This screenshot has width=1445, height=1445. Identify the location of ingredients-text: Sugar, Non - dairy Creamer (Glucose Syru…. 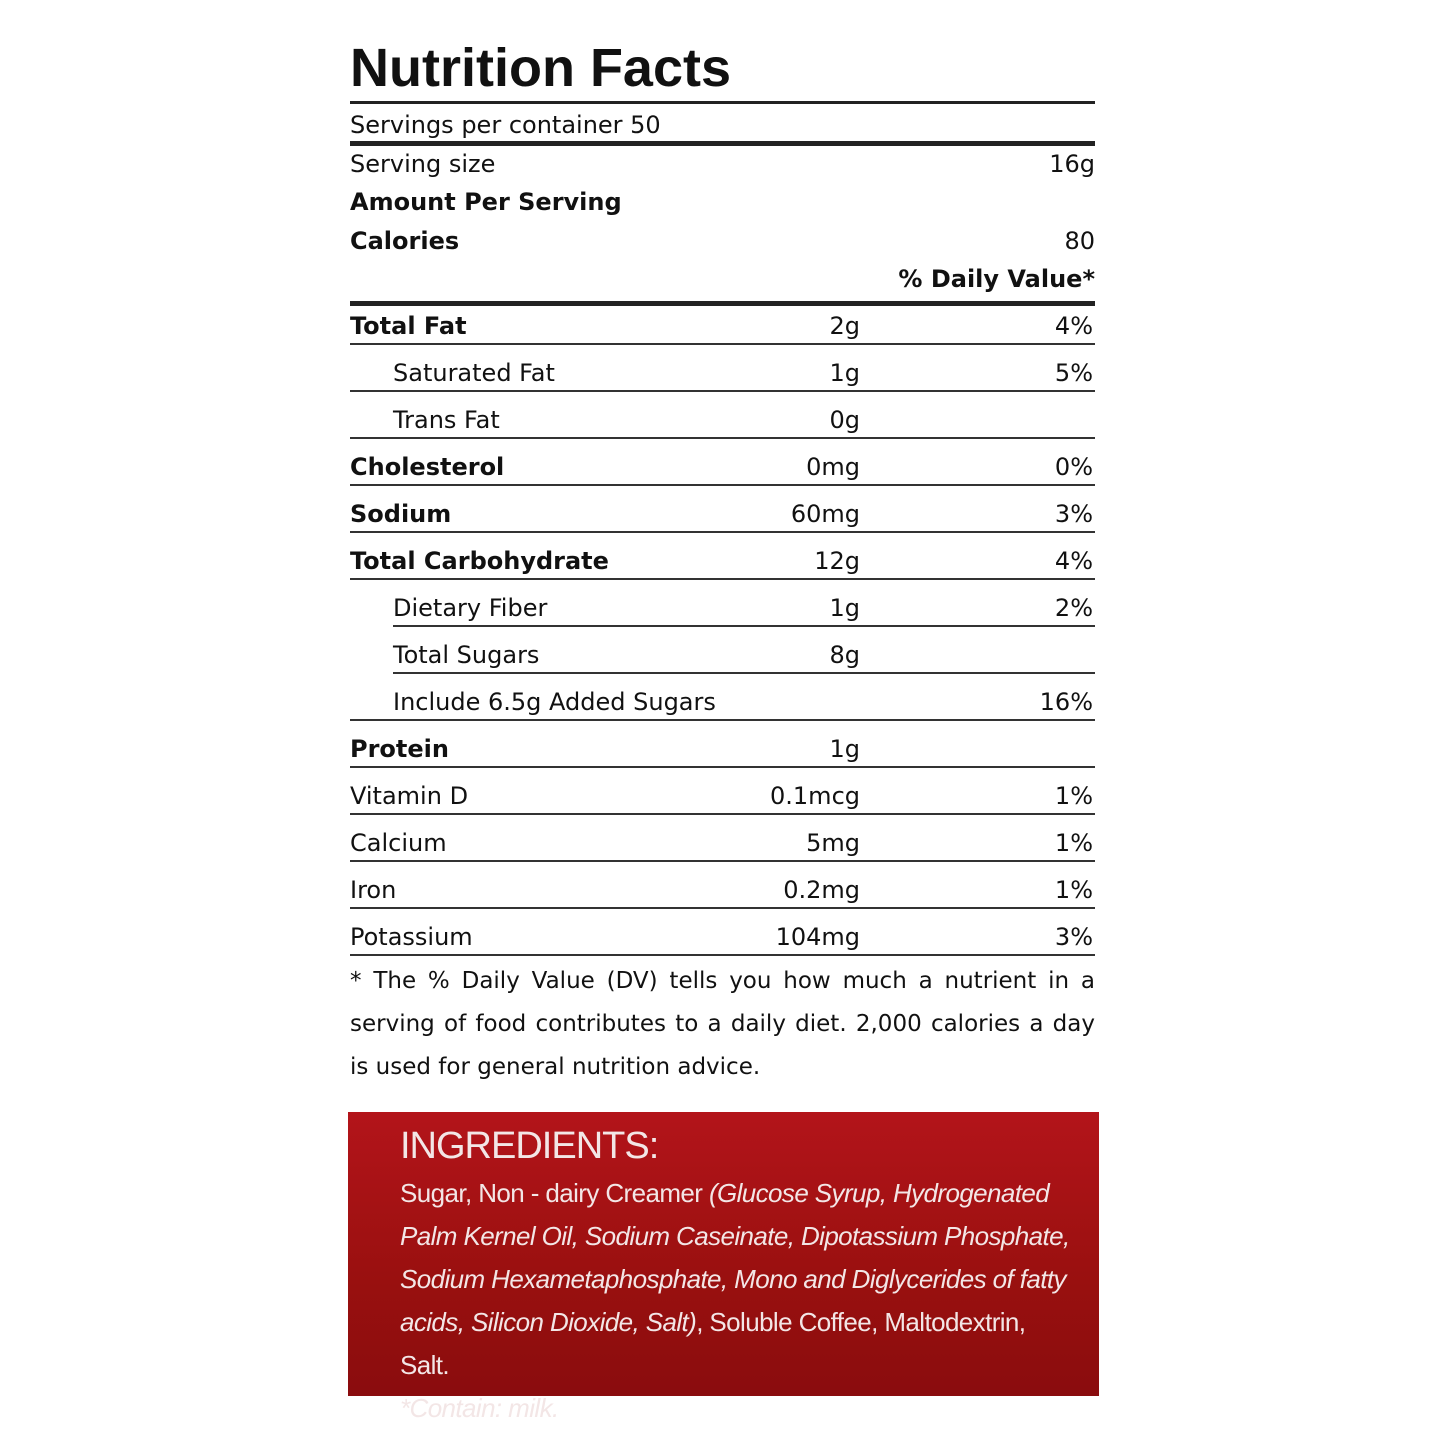
(740, 1301).